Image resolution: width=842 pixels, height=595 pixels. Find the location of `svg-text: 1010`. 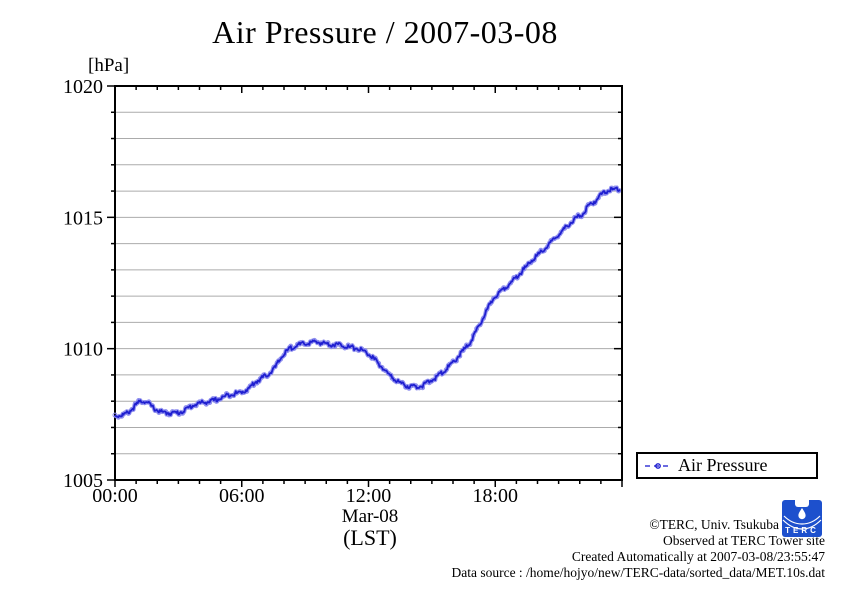

svg-text: 1010 is located at coordinates (83, 350).